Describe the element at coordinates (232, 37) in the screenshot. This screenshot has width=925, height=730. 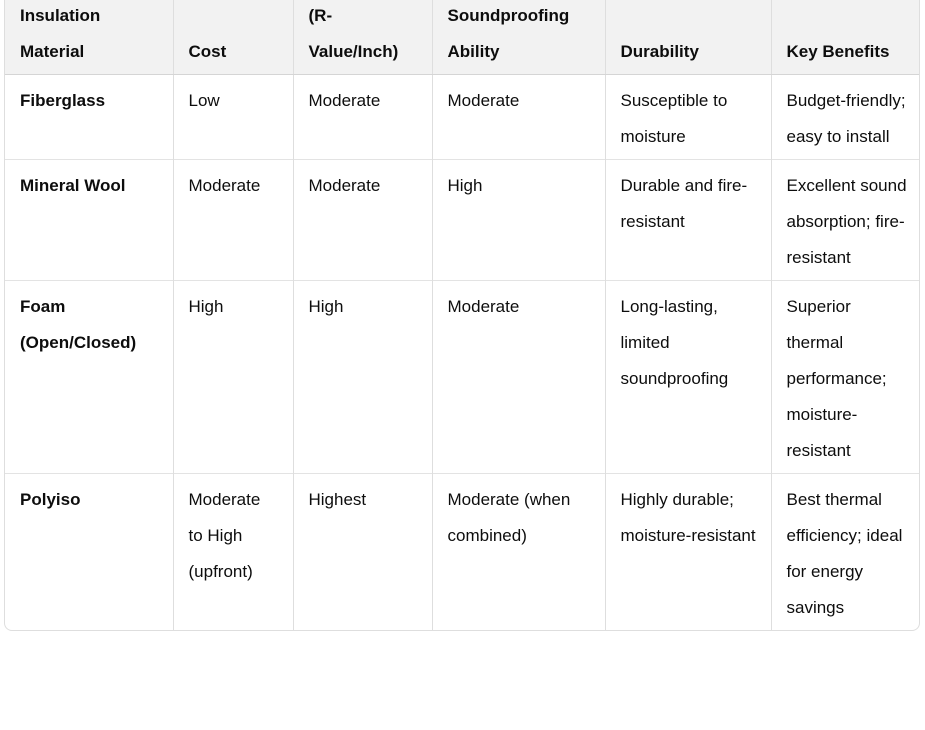
I see `header-cell: Cost` at that location.